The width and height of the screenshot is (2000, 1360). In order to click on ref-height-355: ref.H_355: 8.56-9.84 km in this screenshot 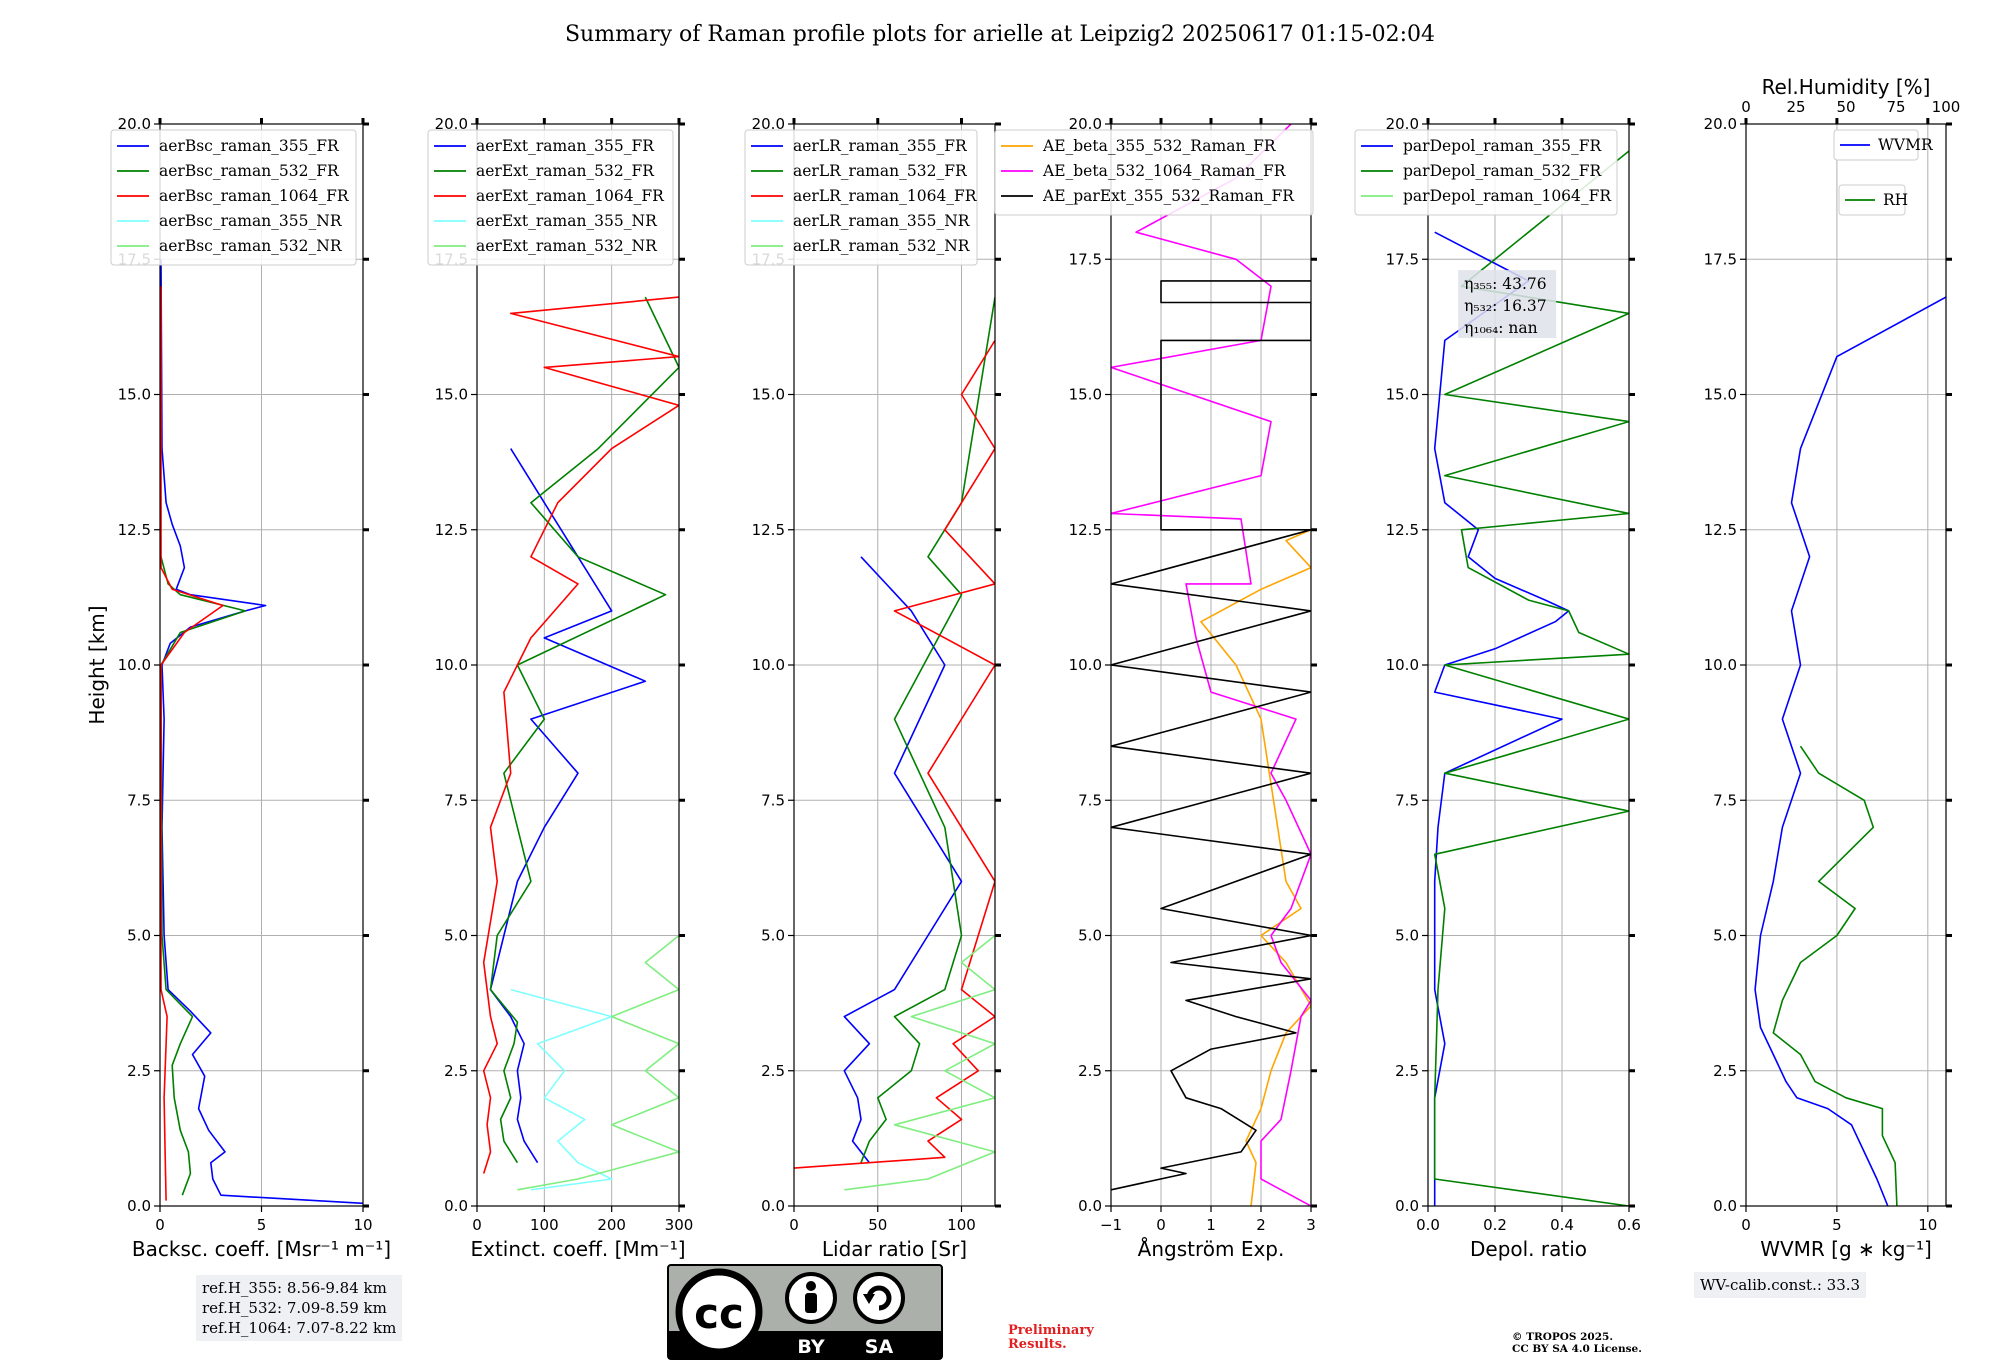, I will do `click(294, 1288)`.